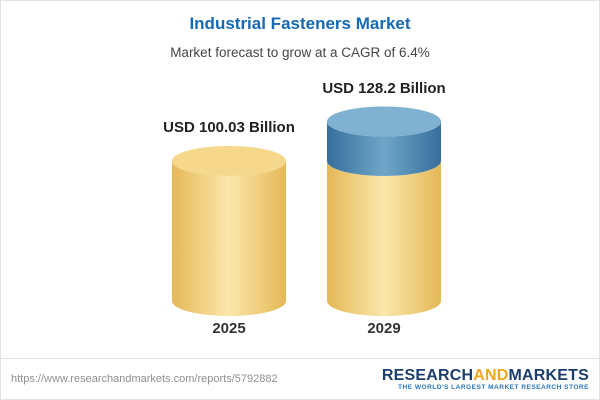  I want to click on bar-category-label: 2029, so click(384, 328).